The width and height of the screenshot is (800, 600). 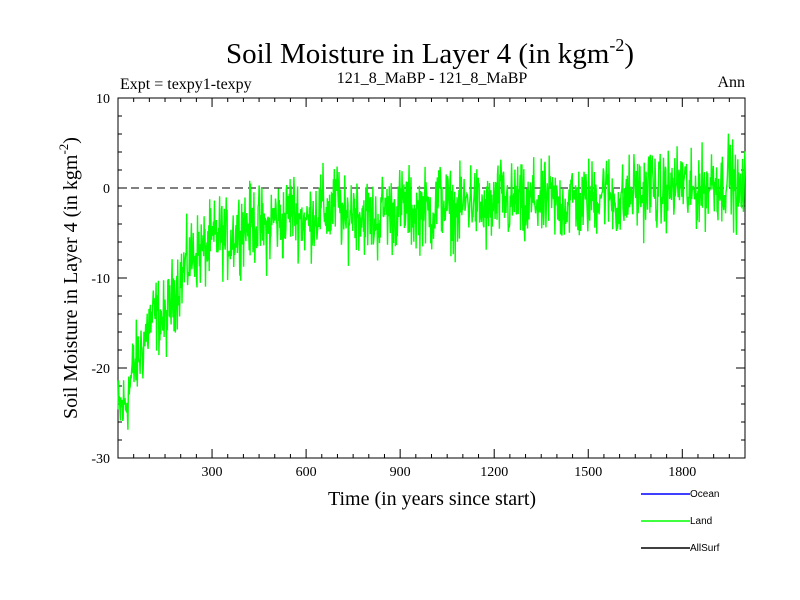 I want to click on y-tick-label: -10, so click(x=100, y=279).